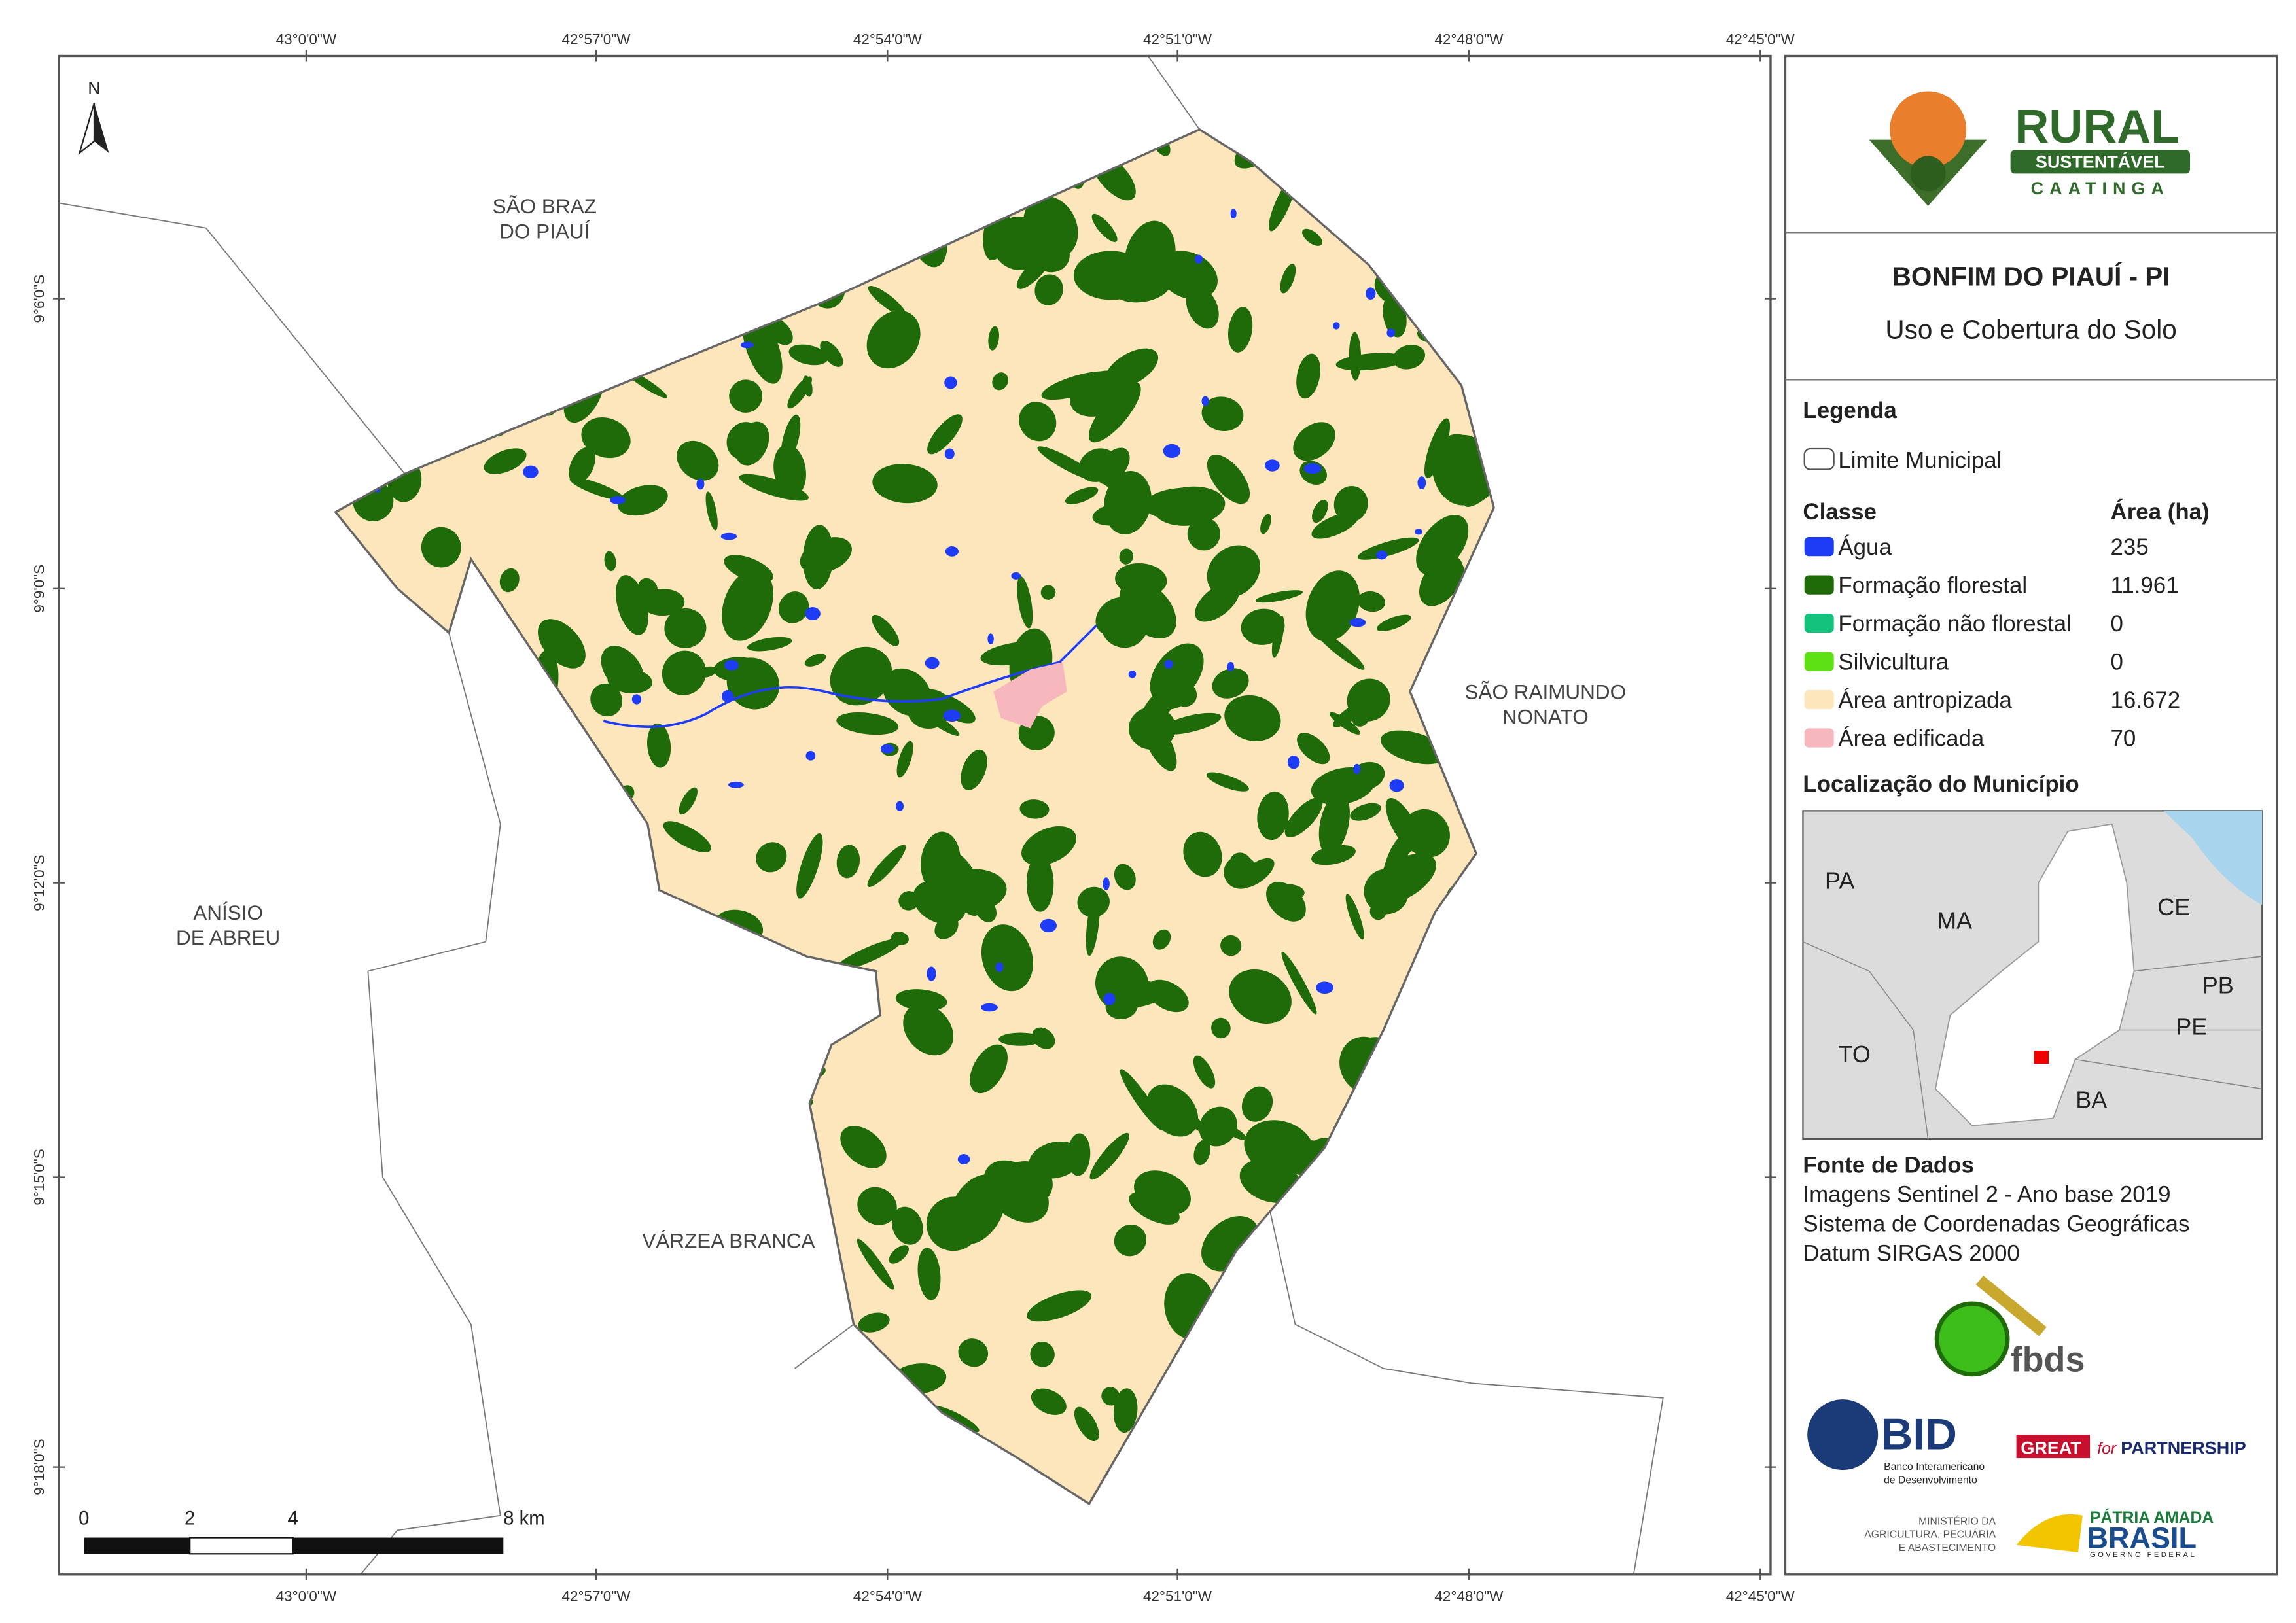 The height and width of the screenshot is (1623, 2296). What do you see at coordinates (1930, 1481) in the screenshot?
I see `bid-line: de Desenvolvimento` at bounding box center [1930, 1481].